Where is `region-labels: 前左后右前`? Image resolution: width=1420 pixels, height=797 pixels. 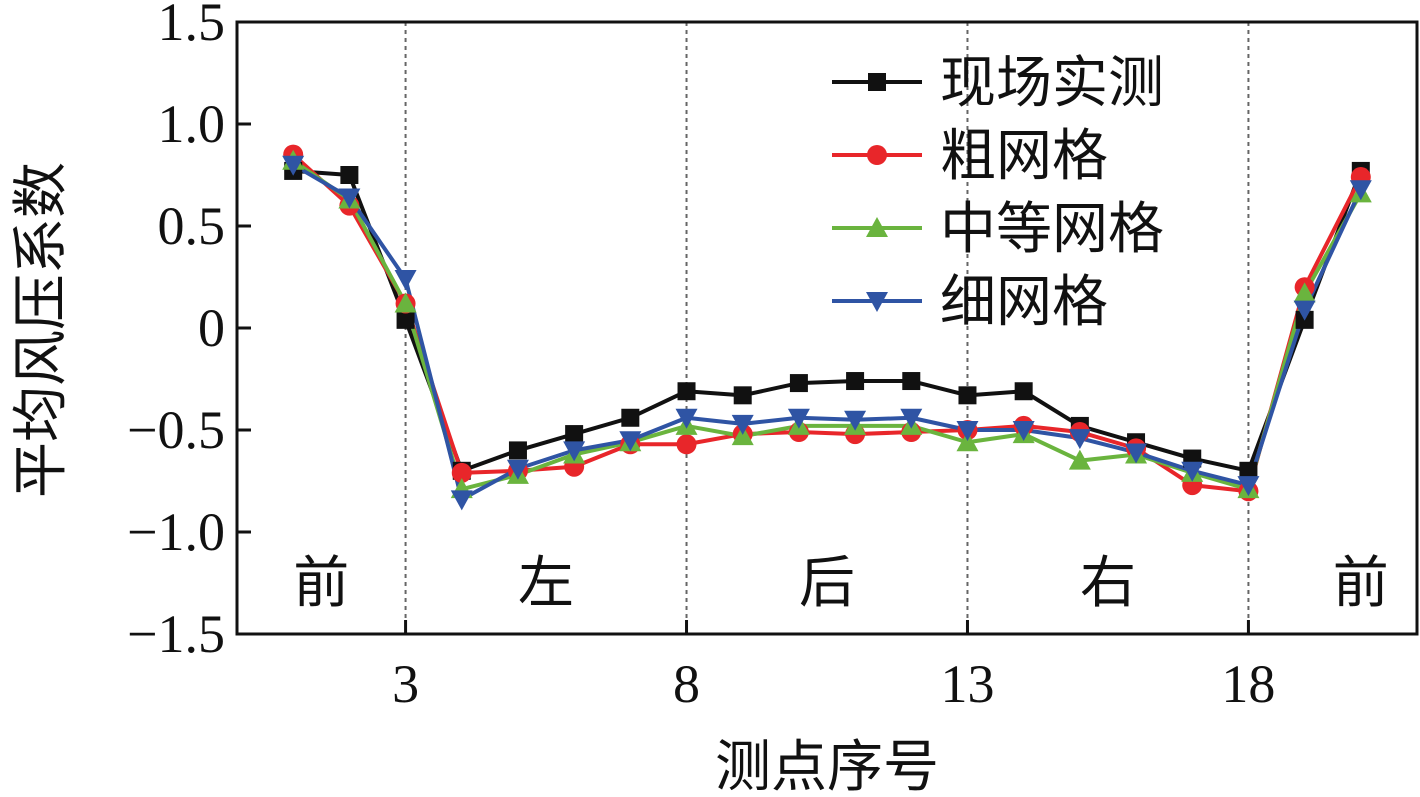 region-labels: 前左后右前 is located at coordinates (841, 584).